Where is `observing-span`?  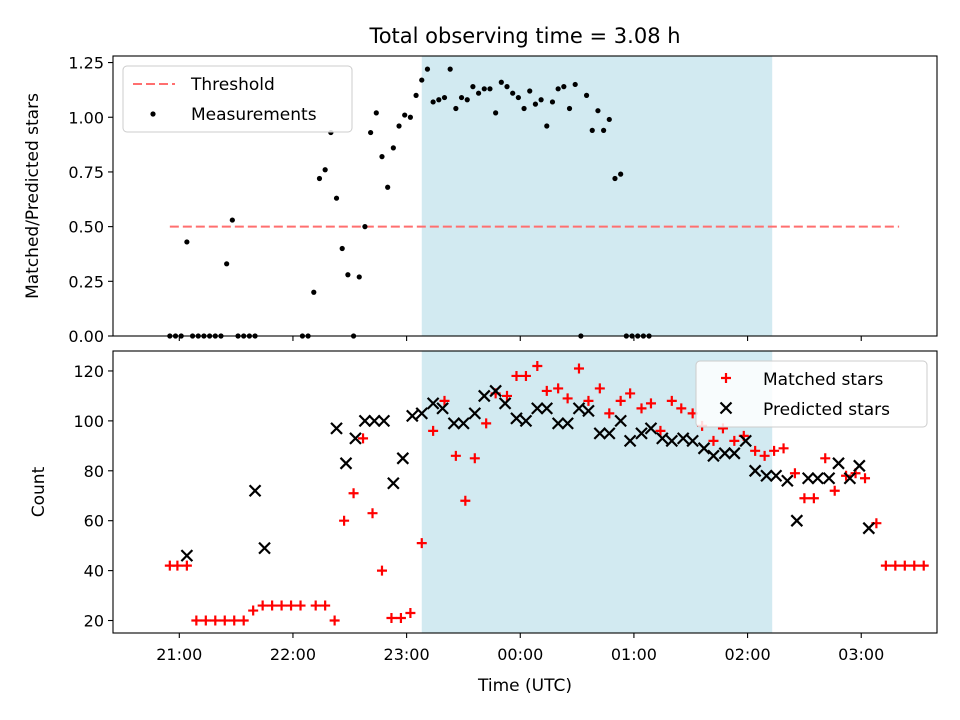
observing-span is located at coordinates (597, 196).